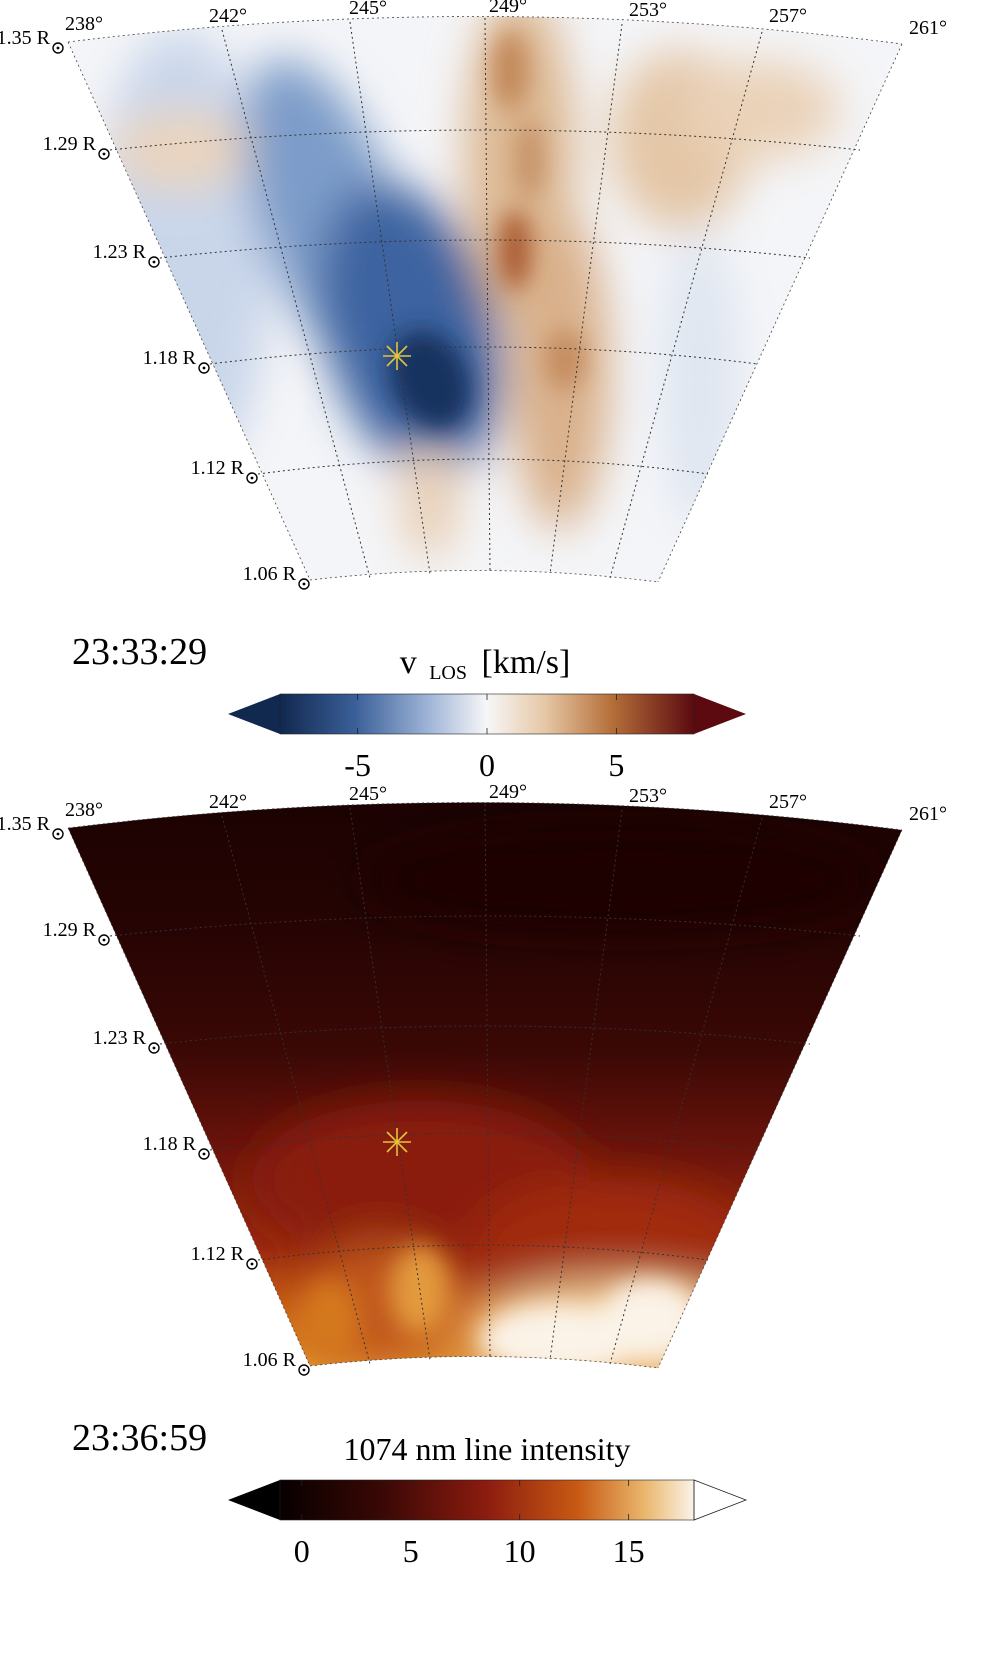 The width and height of the screenshot is (1000, 1655). What do you see at coordinates (357, 765) in the screenshot?
I see `colorbar-tick-label: -5` at bounding box center [357, 765].